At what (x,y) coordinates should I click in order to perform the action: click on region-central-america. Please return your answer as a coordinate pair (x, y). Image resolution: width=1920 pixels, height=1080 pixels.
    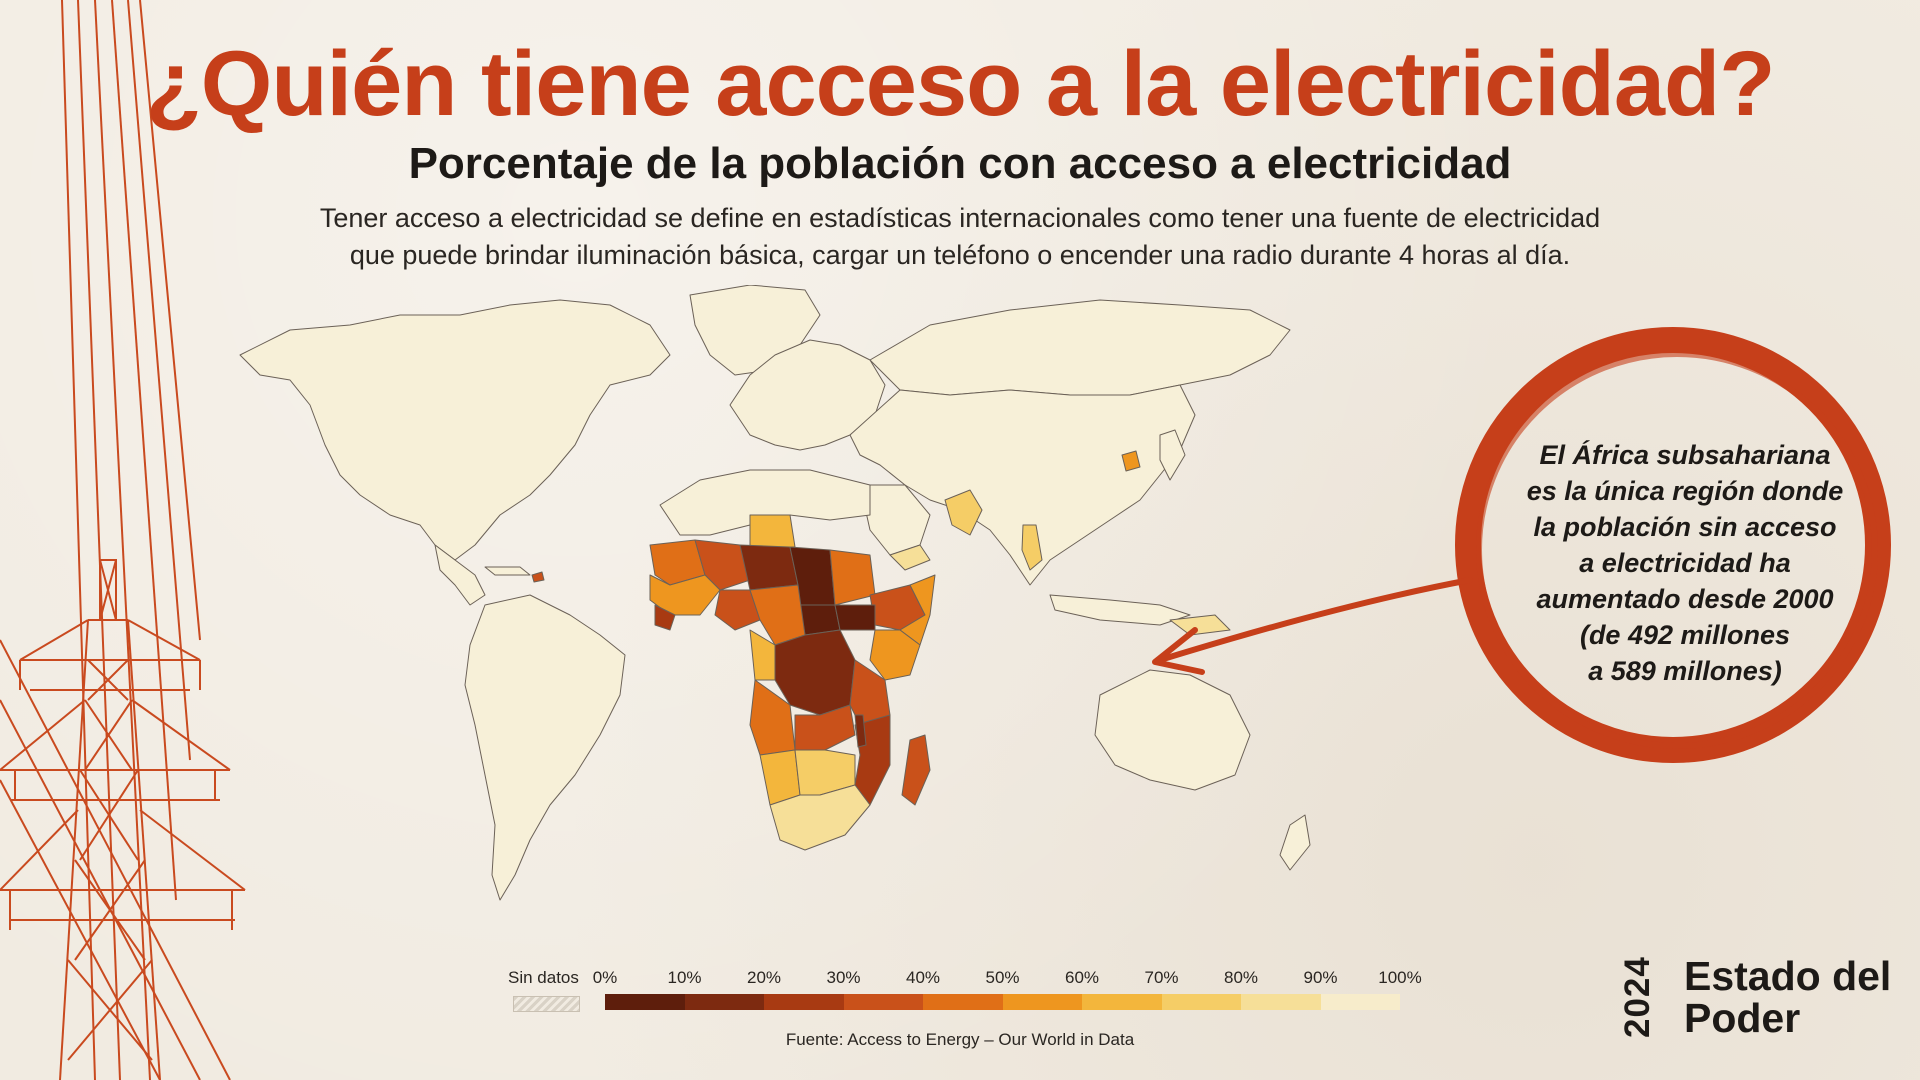
    Looking at the image, I should click on (460, 575).